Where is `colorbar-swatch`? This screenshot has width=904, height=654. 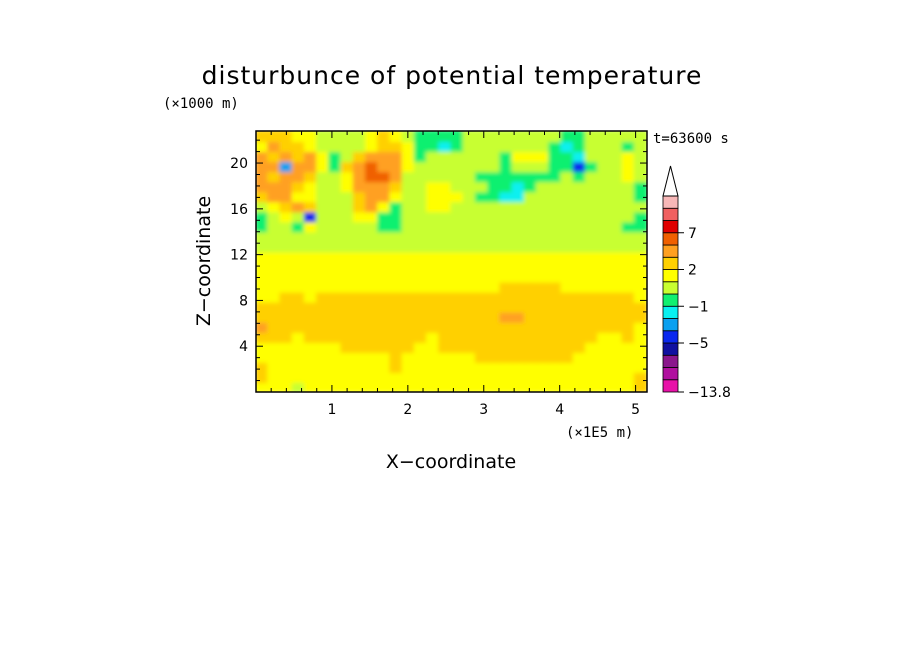
colorbar-swatch is located at coordinates (670, 263).